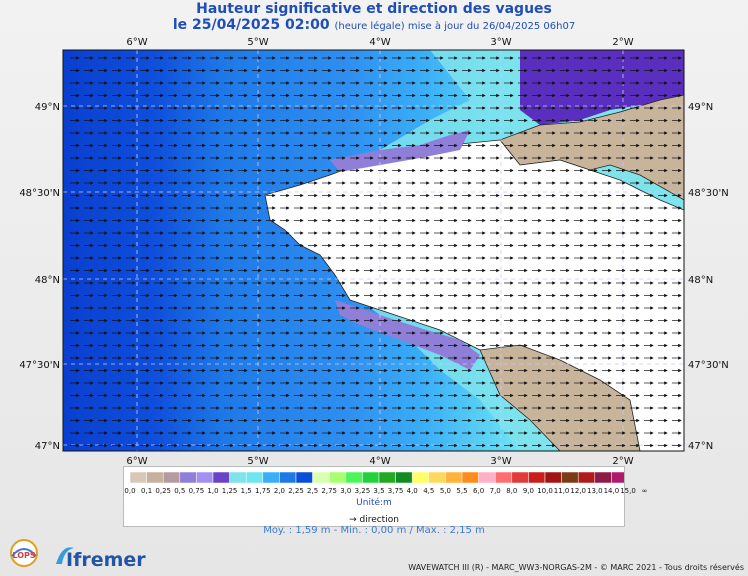  What do you see at coordinates (561, 491) in the screenshot?
I see `legend-tick-label: 11,0` at bounding box center [561, 491].